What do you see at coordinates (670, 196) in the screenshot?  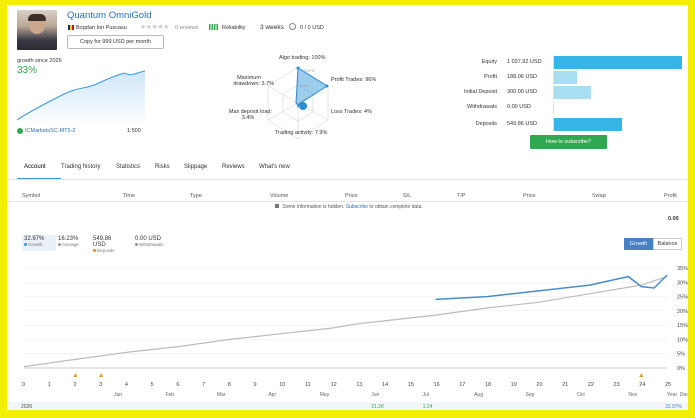 I see `column-header-profit: Profit` at bounding box center [670, 196].